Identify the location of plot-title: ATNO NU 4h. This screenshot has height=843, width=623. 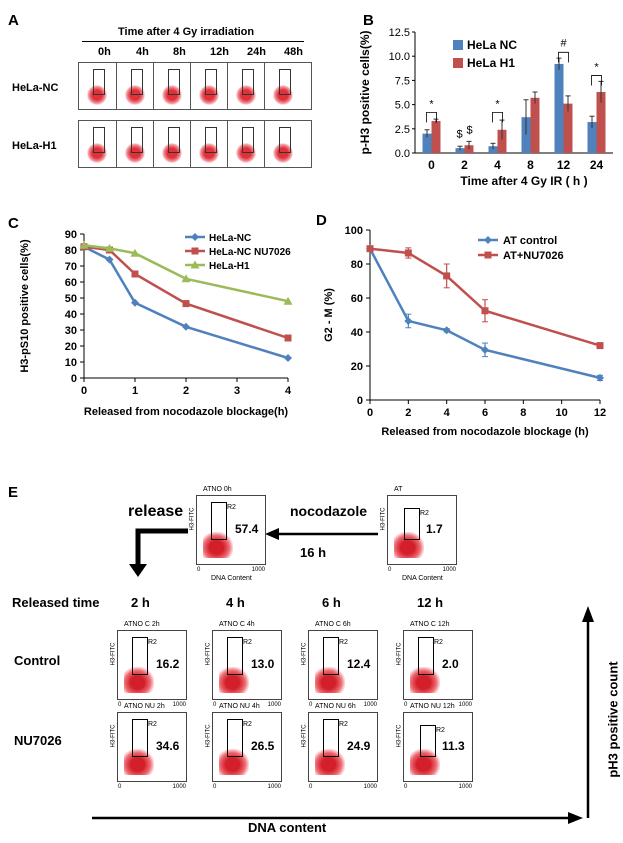
(239, 706).